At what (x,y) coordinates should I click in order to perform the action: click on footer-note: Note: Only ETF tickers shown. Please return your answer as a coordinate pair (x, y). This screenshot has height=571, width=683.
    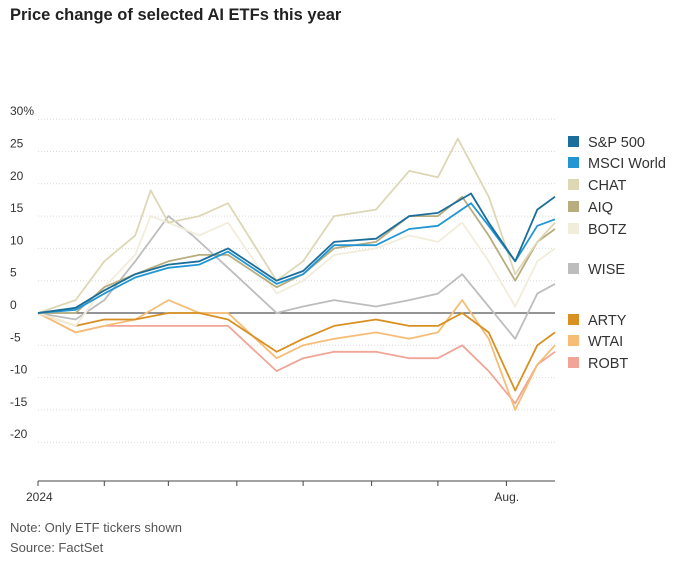
    Looking at the image, I should click on (96, 527).